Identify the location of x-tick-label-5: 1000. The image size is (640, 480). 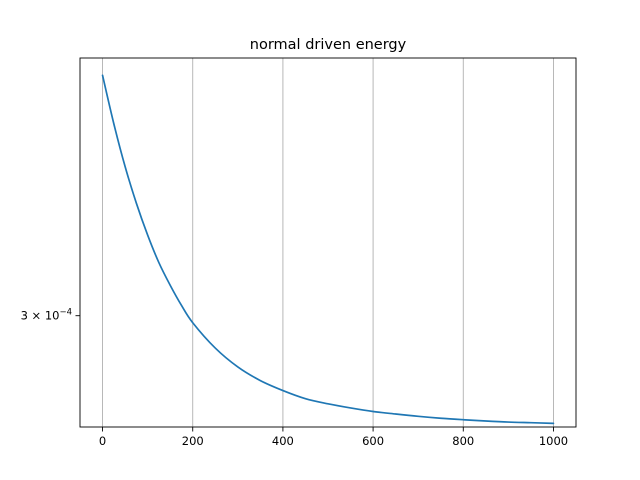
(553, 441).